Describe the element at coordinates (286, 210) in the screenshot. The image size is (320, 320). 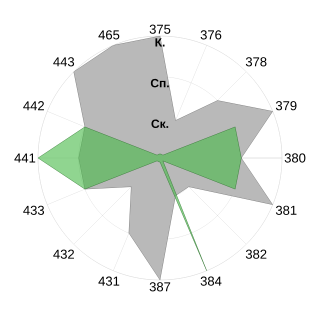
I see `spoke-label: 381` at that location.